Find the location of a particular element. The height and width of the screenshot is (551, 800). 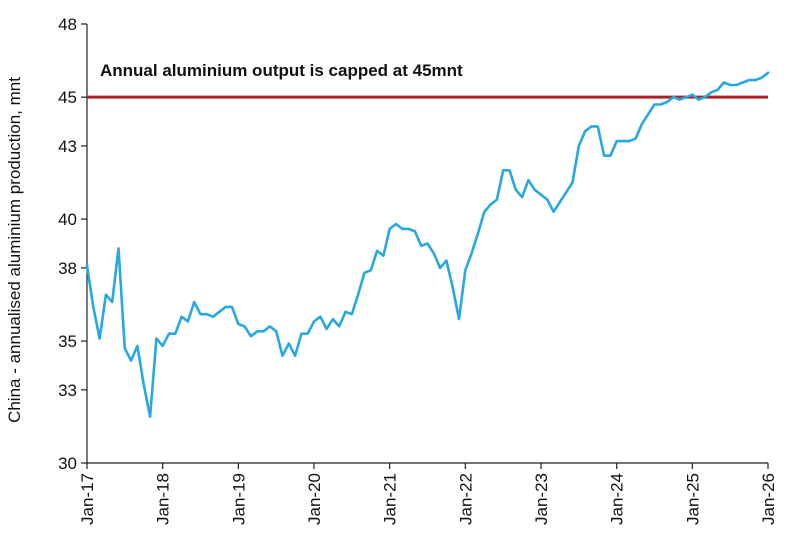

y-tick-label: 30 is located at coordinates (67, 463).